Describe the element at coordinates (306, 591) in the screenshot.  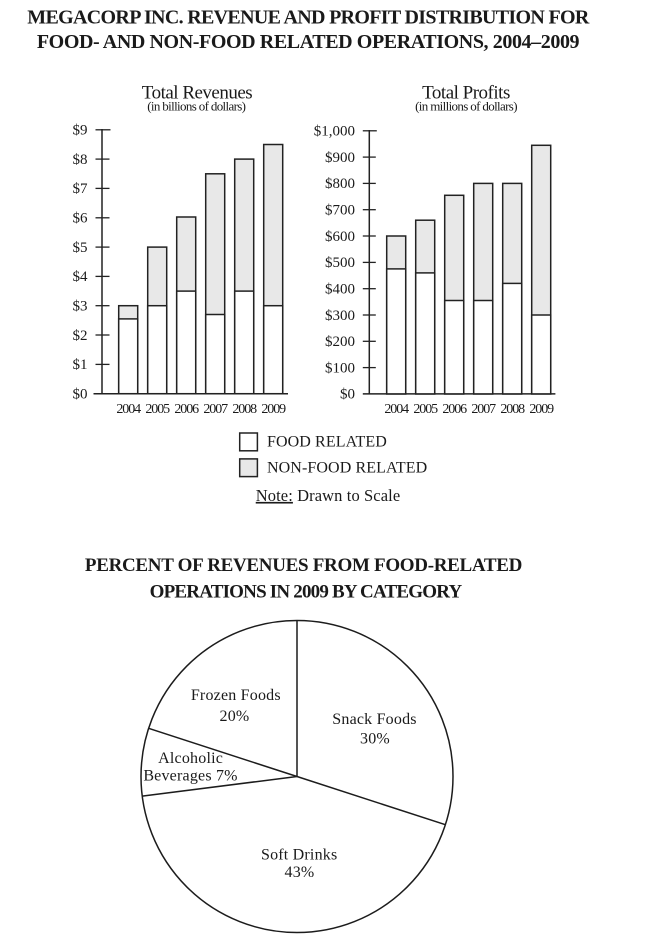
I see `svg-text: OPERATIONS IN 2009 BY CATEGORY` at that location.